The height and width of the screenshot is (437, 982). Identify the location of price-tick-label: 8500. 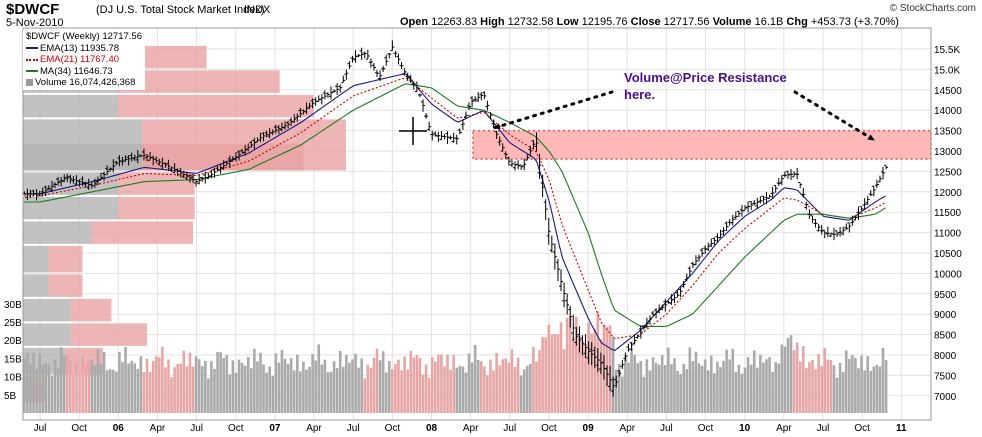
(945, 336).